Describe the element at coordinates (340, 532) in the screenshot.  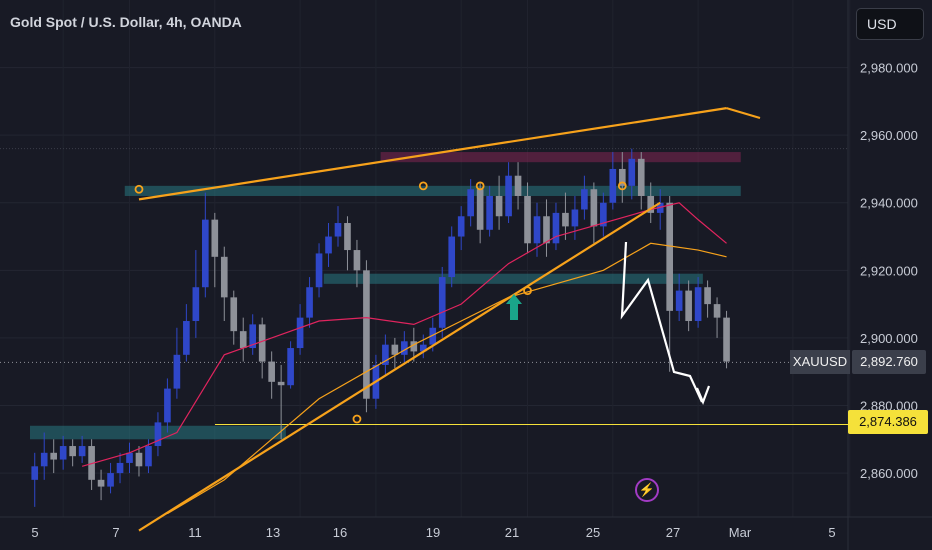
I see `x-tick-label: 16` at that location.